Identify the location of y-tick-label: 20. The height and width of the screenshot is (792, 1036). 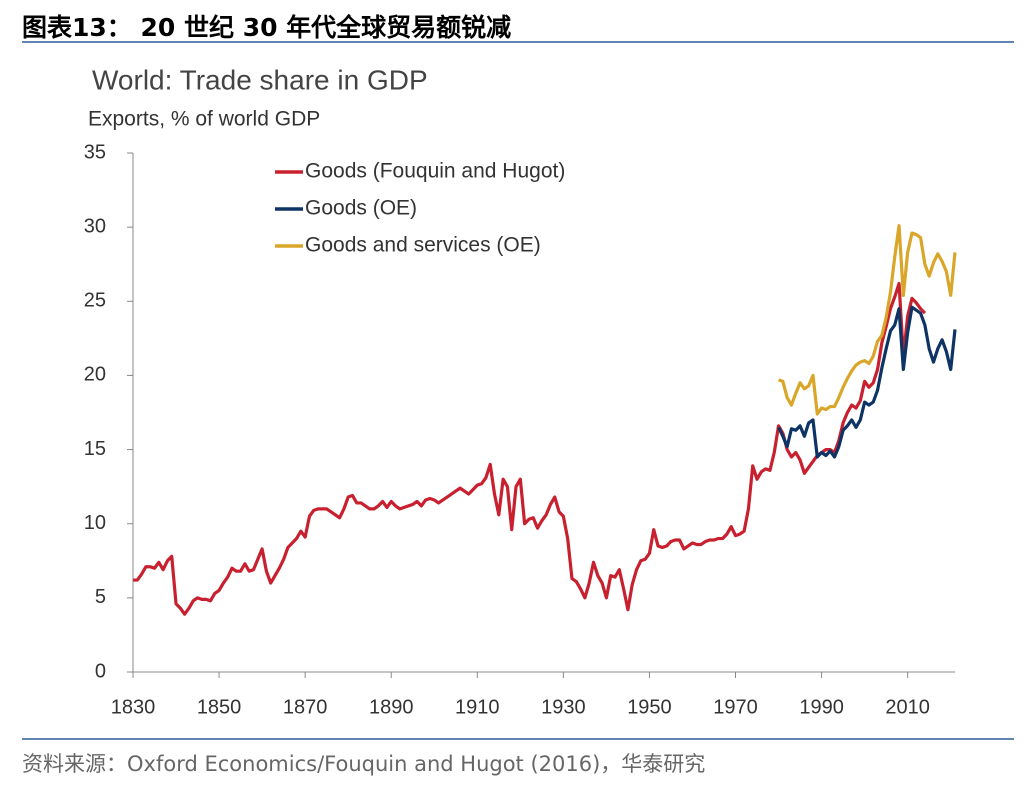
(95, 375).